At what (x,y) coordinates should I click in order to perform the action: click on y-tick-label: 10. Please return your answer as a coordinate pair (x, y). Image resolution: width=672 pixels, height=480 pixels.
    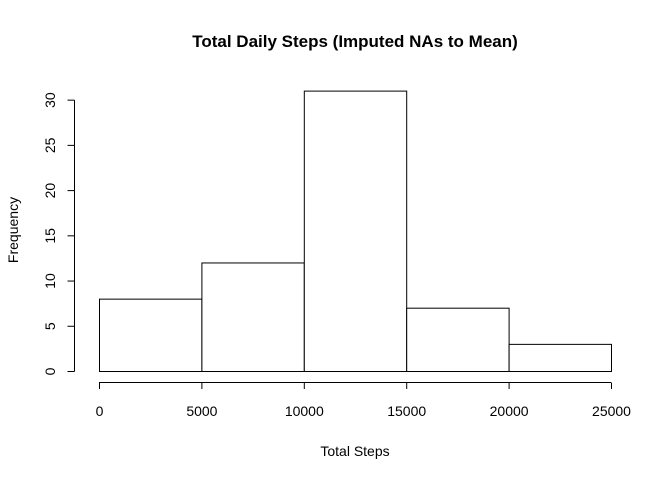
    Looking at the image, I should click on (50, 281).